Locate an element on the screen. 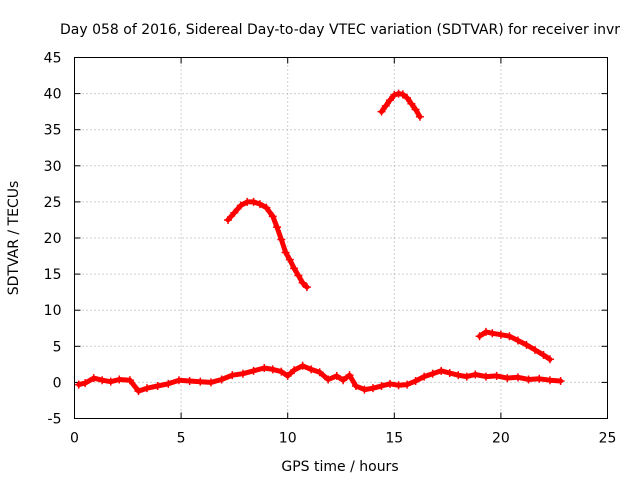  y-tick-label: 0 is located at coordinates (57, 383).